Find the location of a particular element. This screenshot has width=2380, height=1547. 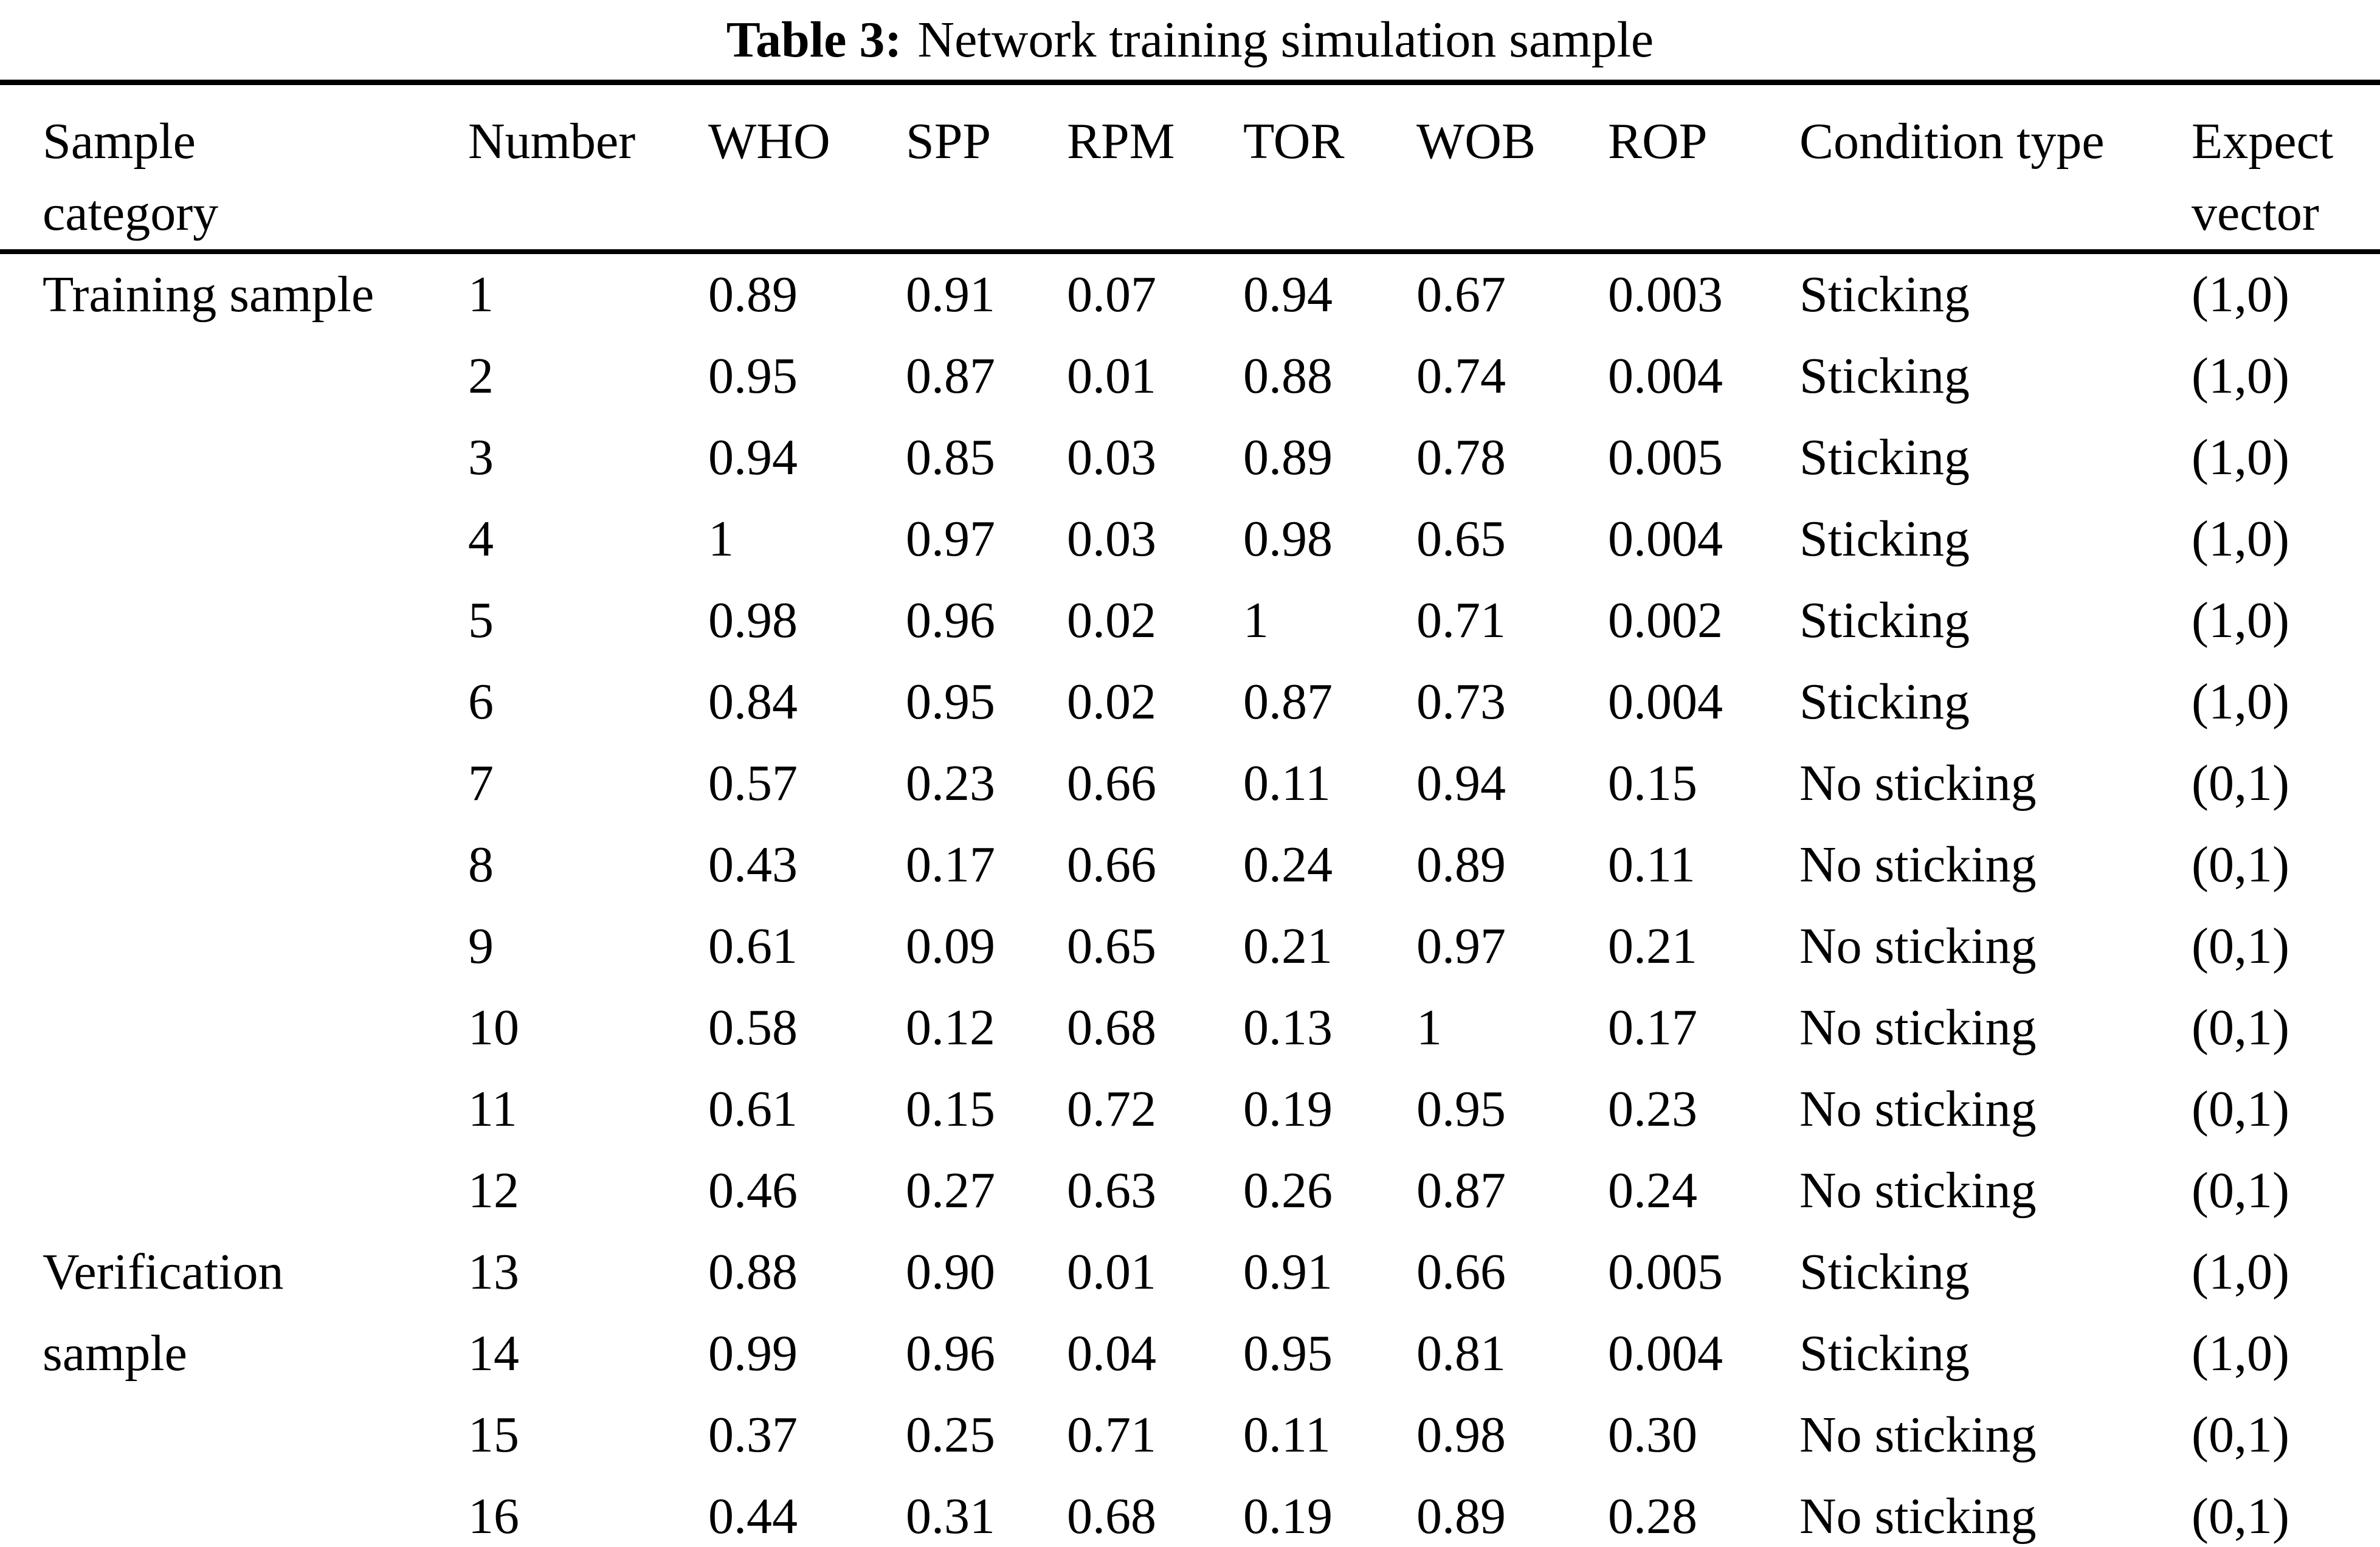

cell-tor: 0.98 is located at coordinates (1288, 539).